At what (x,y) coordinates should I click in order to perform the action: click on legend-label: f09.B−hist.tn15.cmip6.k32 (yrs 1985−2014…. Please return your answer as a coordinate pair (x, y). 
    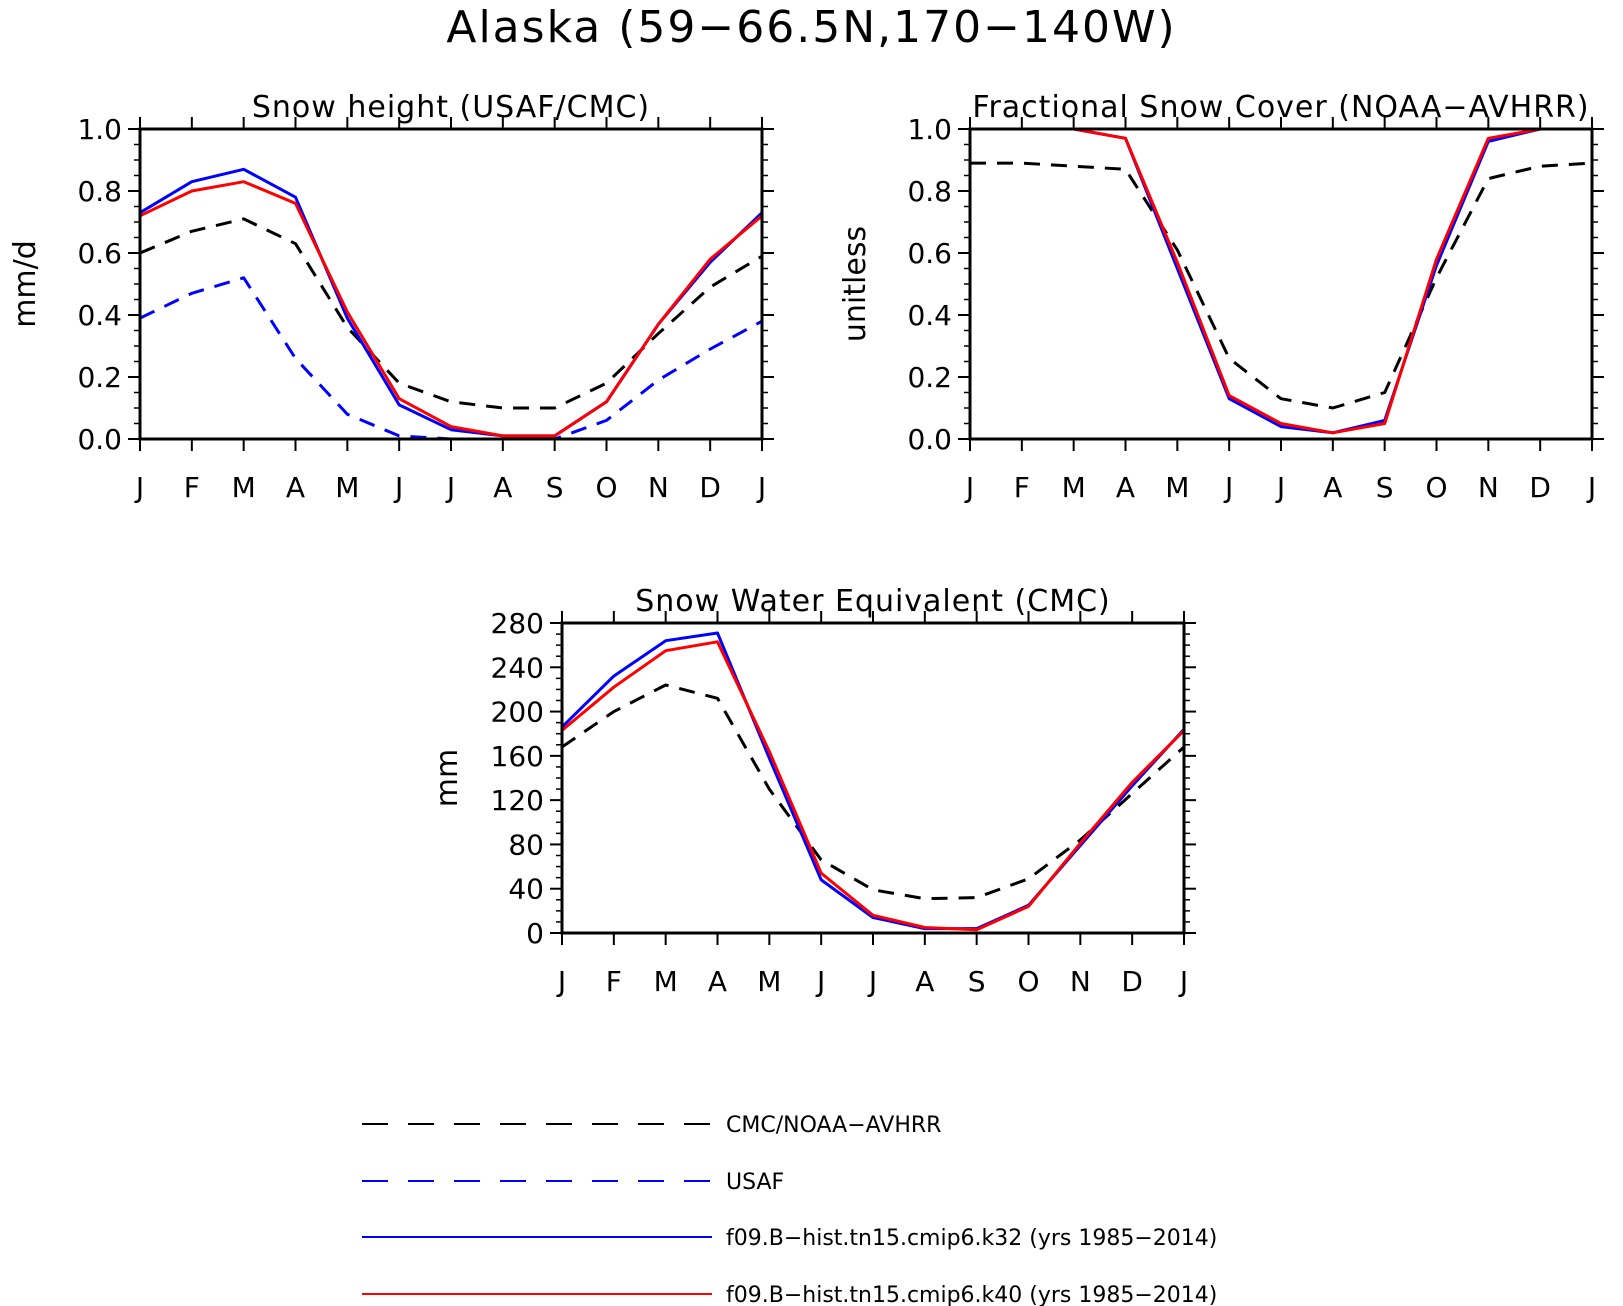
    Looking at the image, I should click on (971, 1238).